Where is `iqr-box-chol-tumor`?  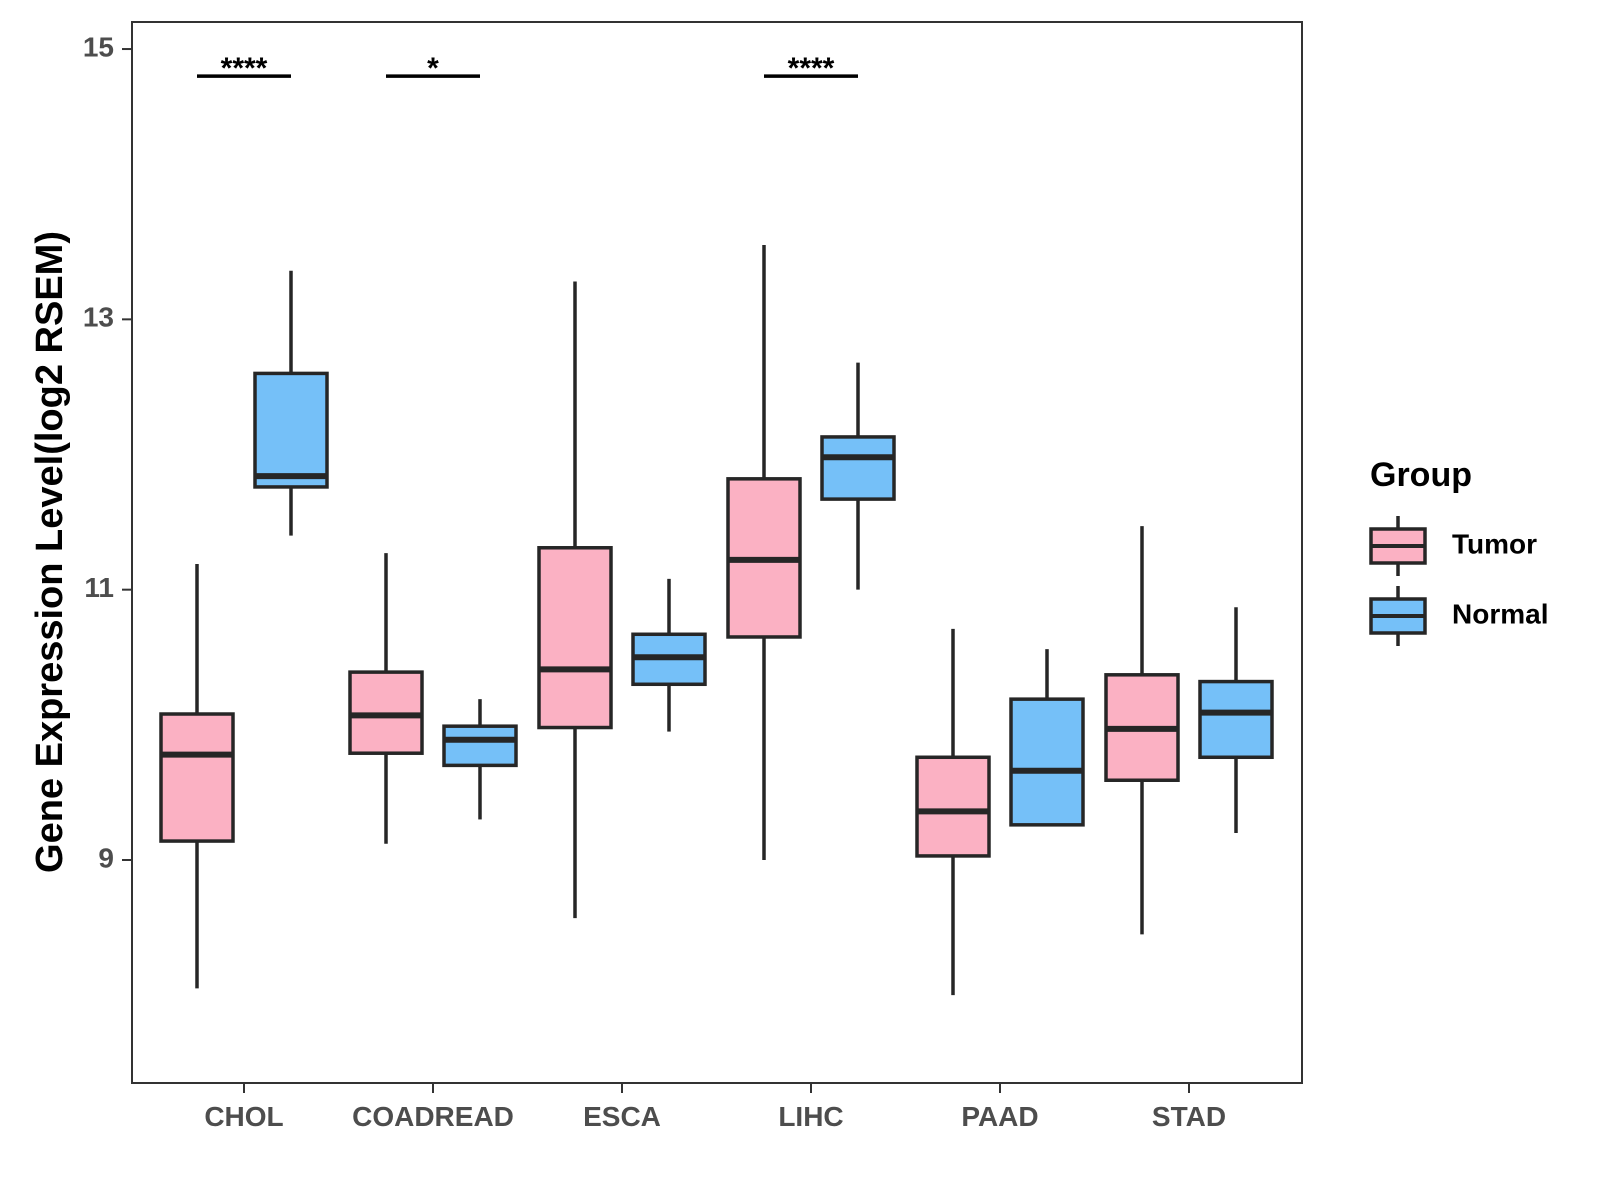
iqr-box-chol-tumor is located at coordinates (197, 777).